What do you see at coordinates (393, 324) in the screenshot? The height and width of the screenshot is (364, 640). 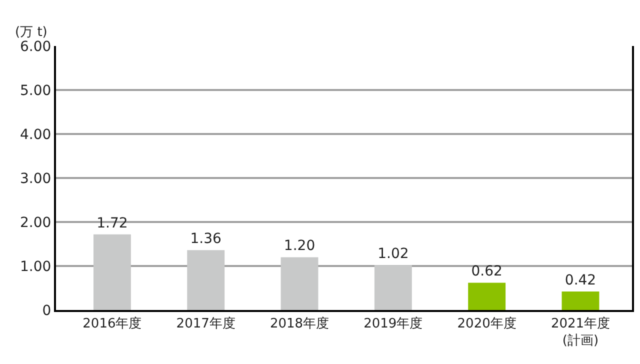 I see `x-tick-label: 2019年度` at bounding box center [393, 324].